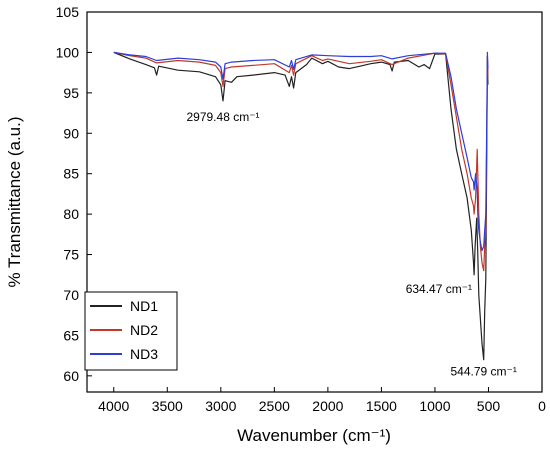 The height and width of the screenshot is (449, 550). What do you see at coordinates (113, 406) in the screenshot?
I see `x-tick-label: 4000` at bounding box center [113, 406].